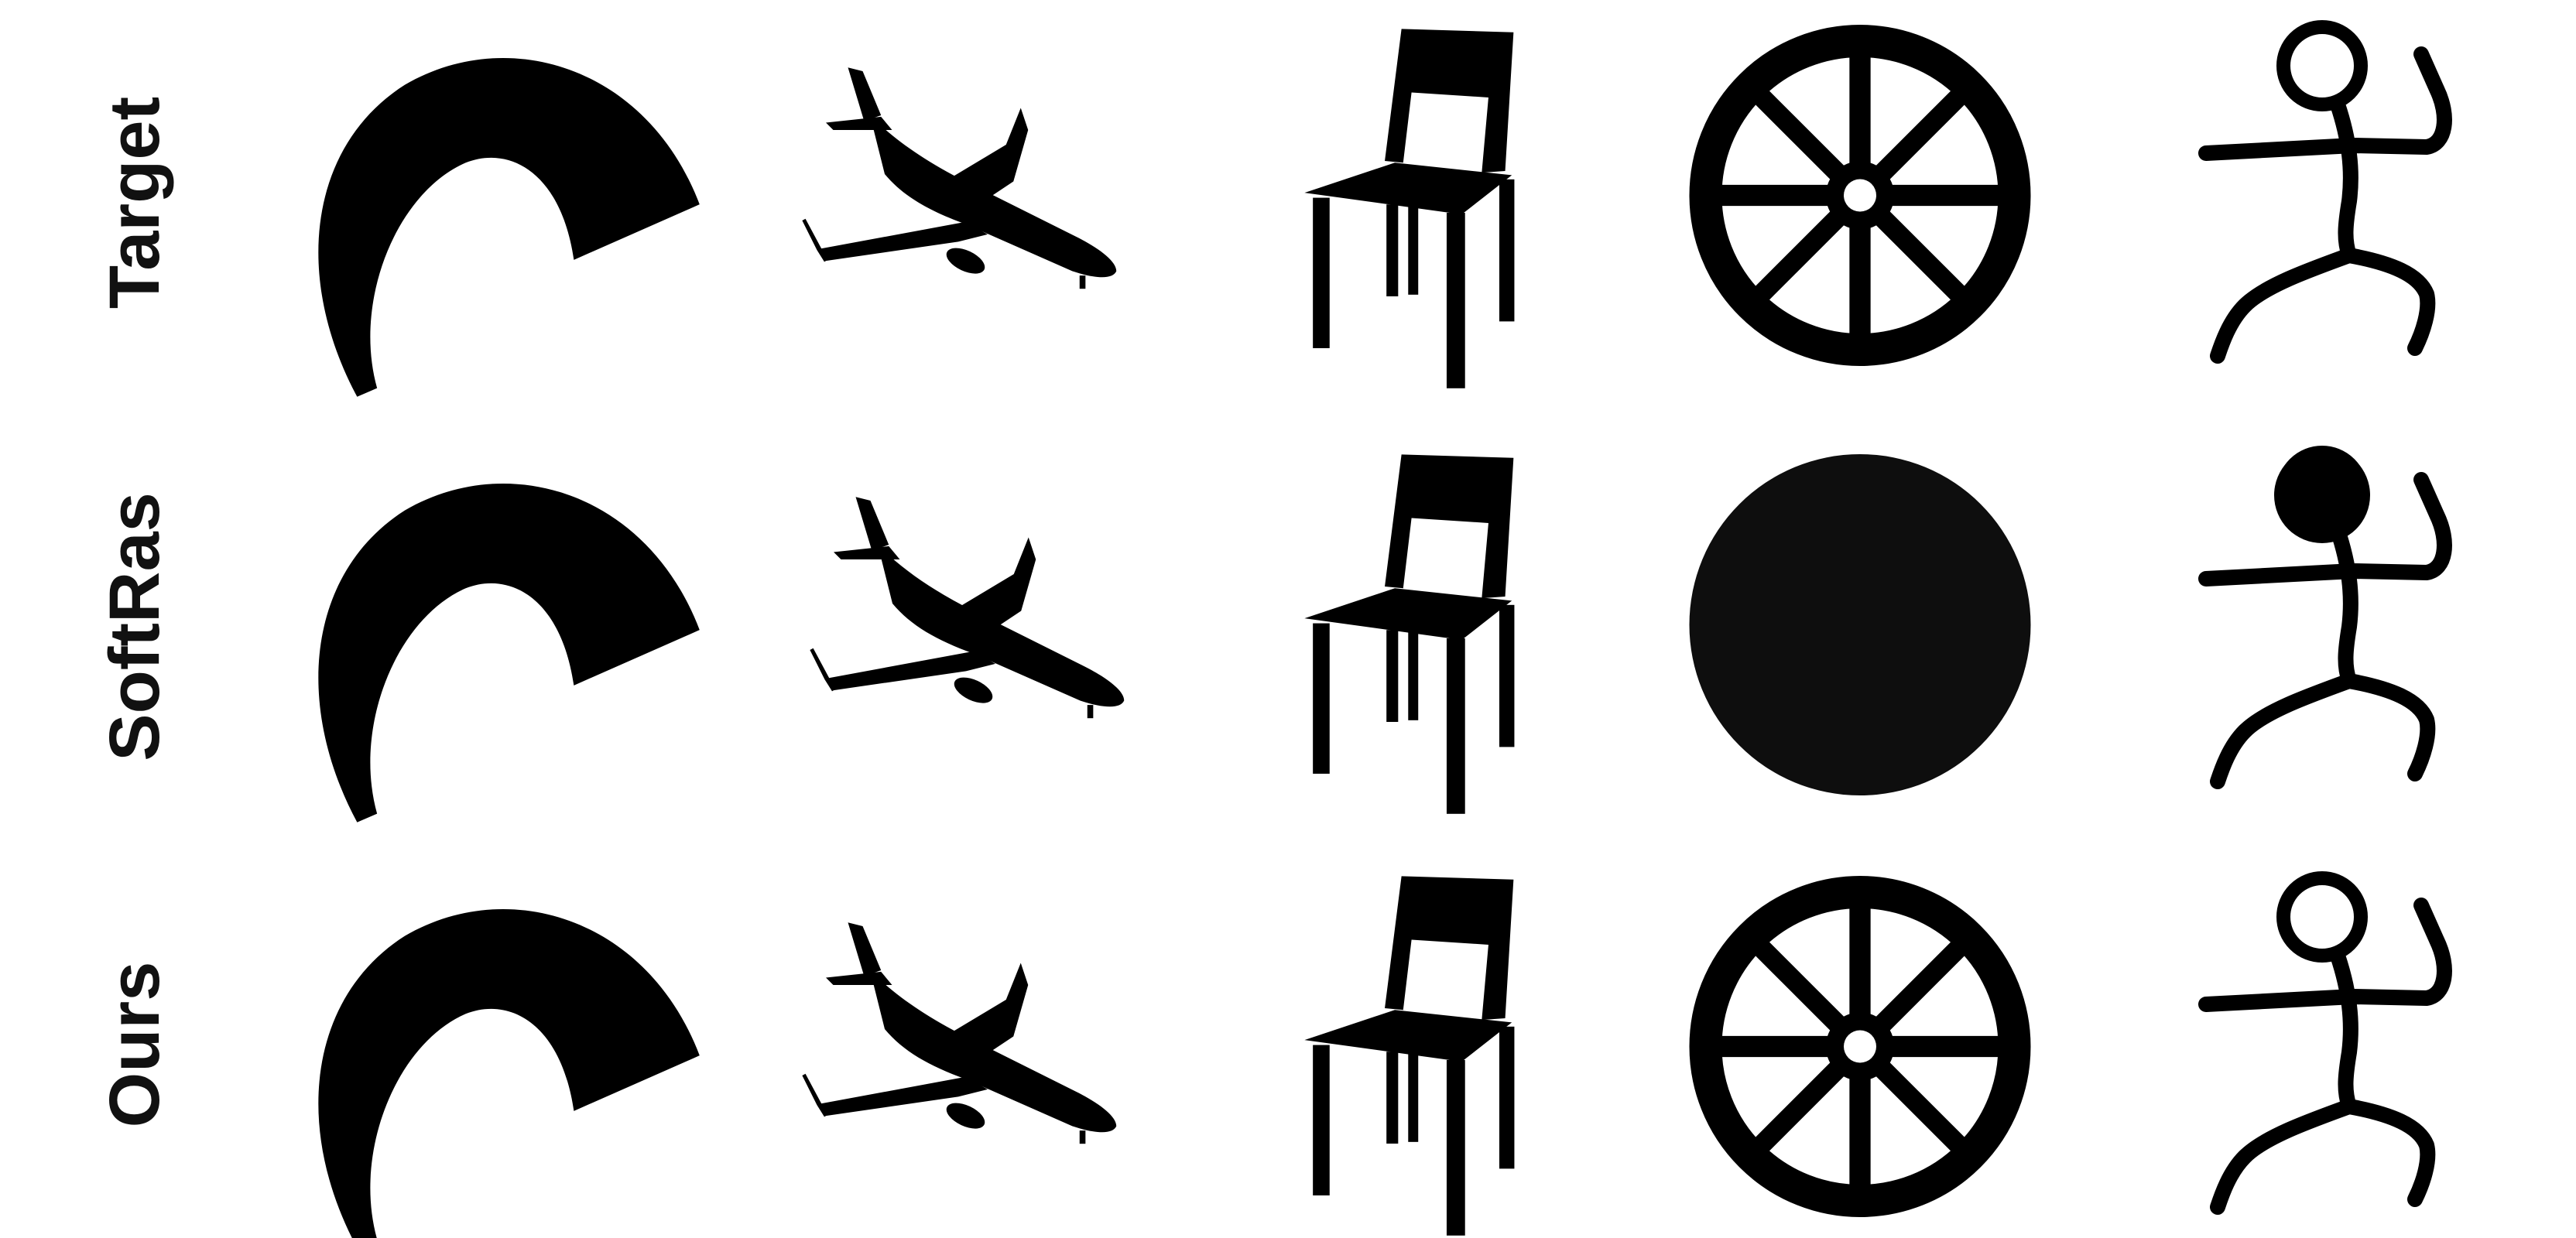 This screenshot has width=2576, height=1238. Describe the element at coordinates (134, 203) in the screenshot. I see `row-label-target: Target` at that location.